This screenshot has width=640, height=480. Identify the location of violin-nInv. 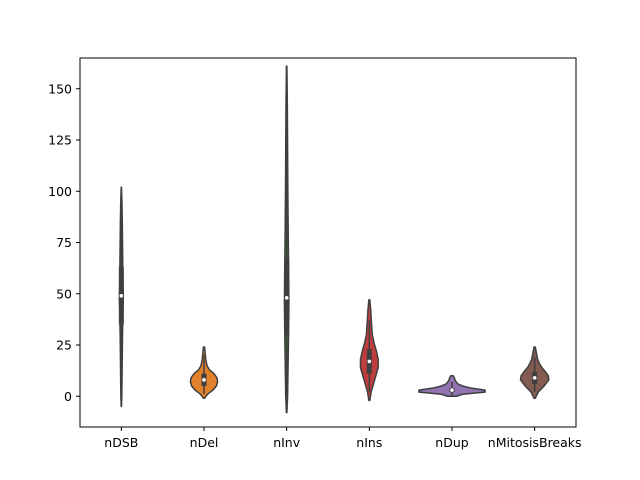
(286, 239).